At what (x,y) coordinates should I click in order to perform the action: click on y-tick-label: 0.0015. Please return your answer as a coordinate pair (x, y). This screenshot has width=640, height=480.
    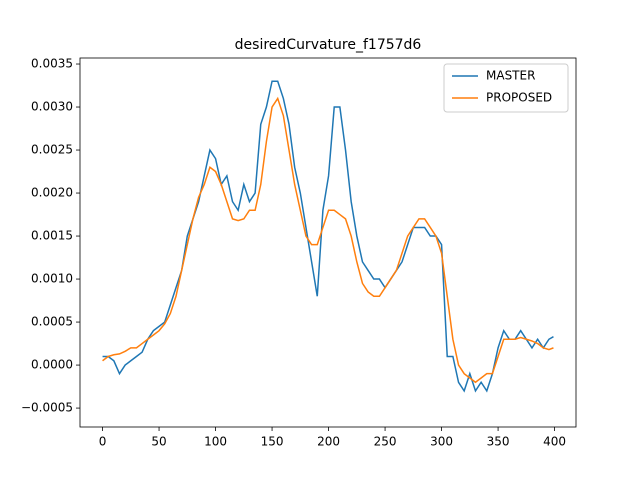
    Looking at the image, I should click on (52, 236).